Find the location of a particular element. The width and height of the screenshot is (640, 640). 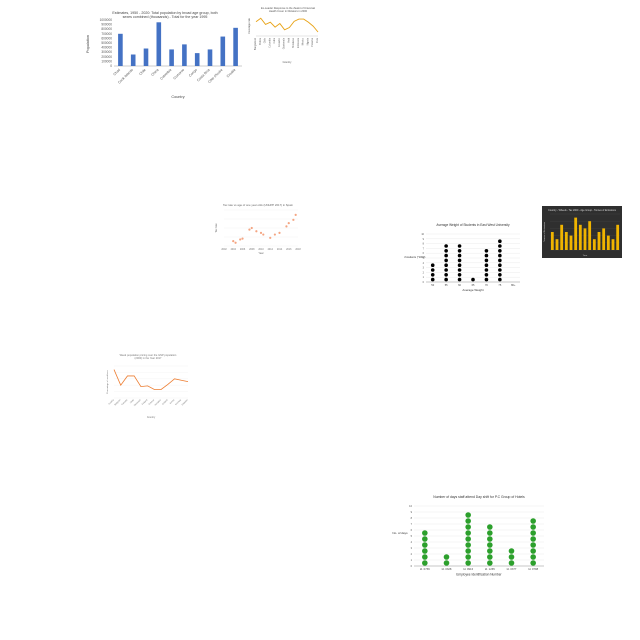

x-tick-label: Indonesia is located at coordinates (299, 42).